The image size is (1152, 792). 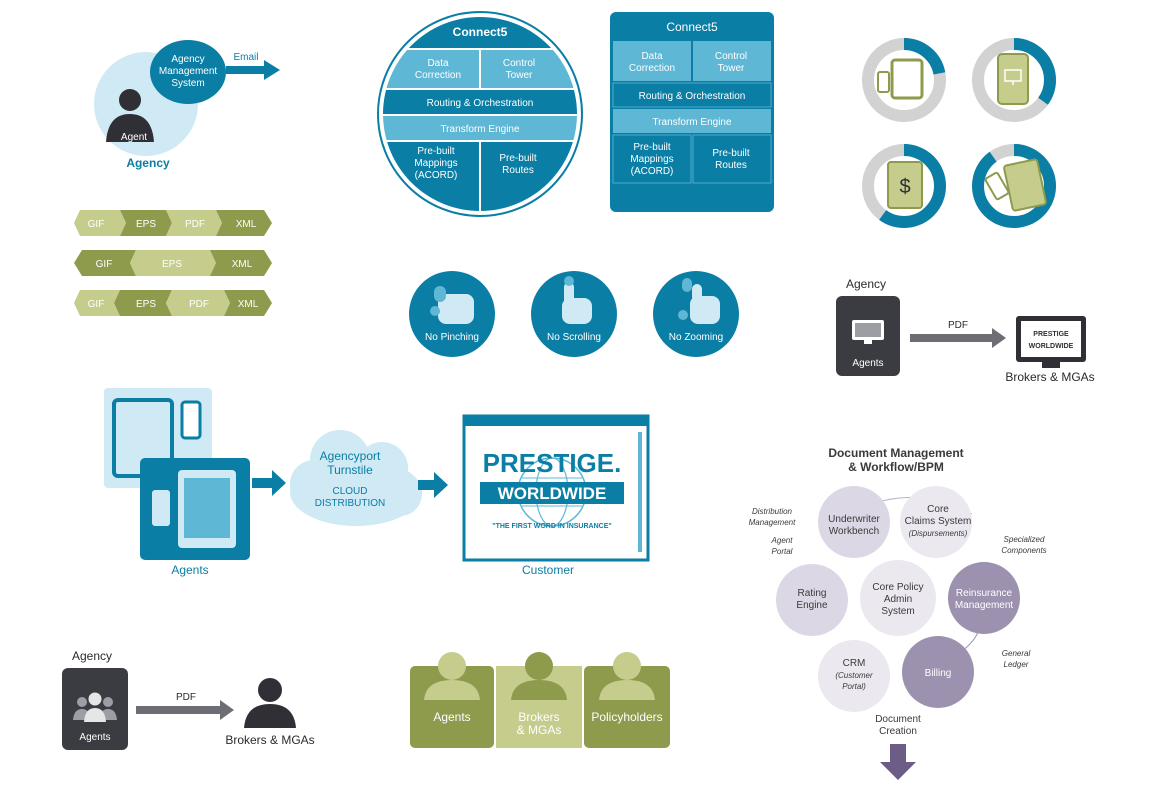 What do you see at coordinates (854, 686) in the screenshot?
I see `crm-3: Portal)` at bounding box center [854, 686].